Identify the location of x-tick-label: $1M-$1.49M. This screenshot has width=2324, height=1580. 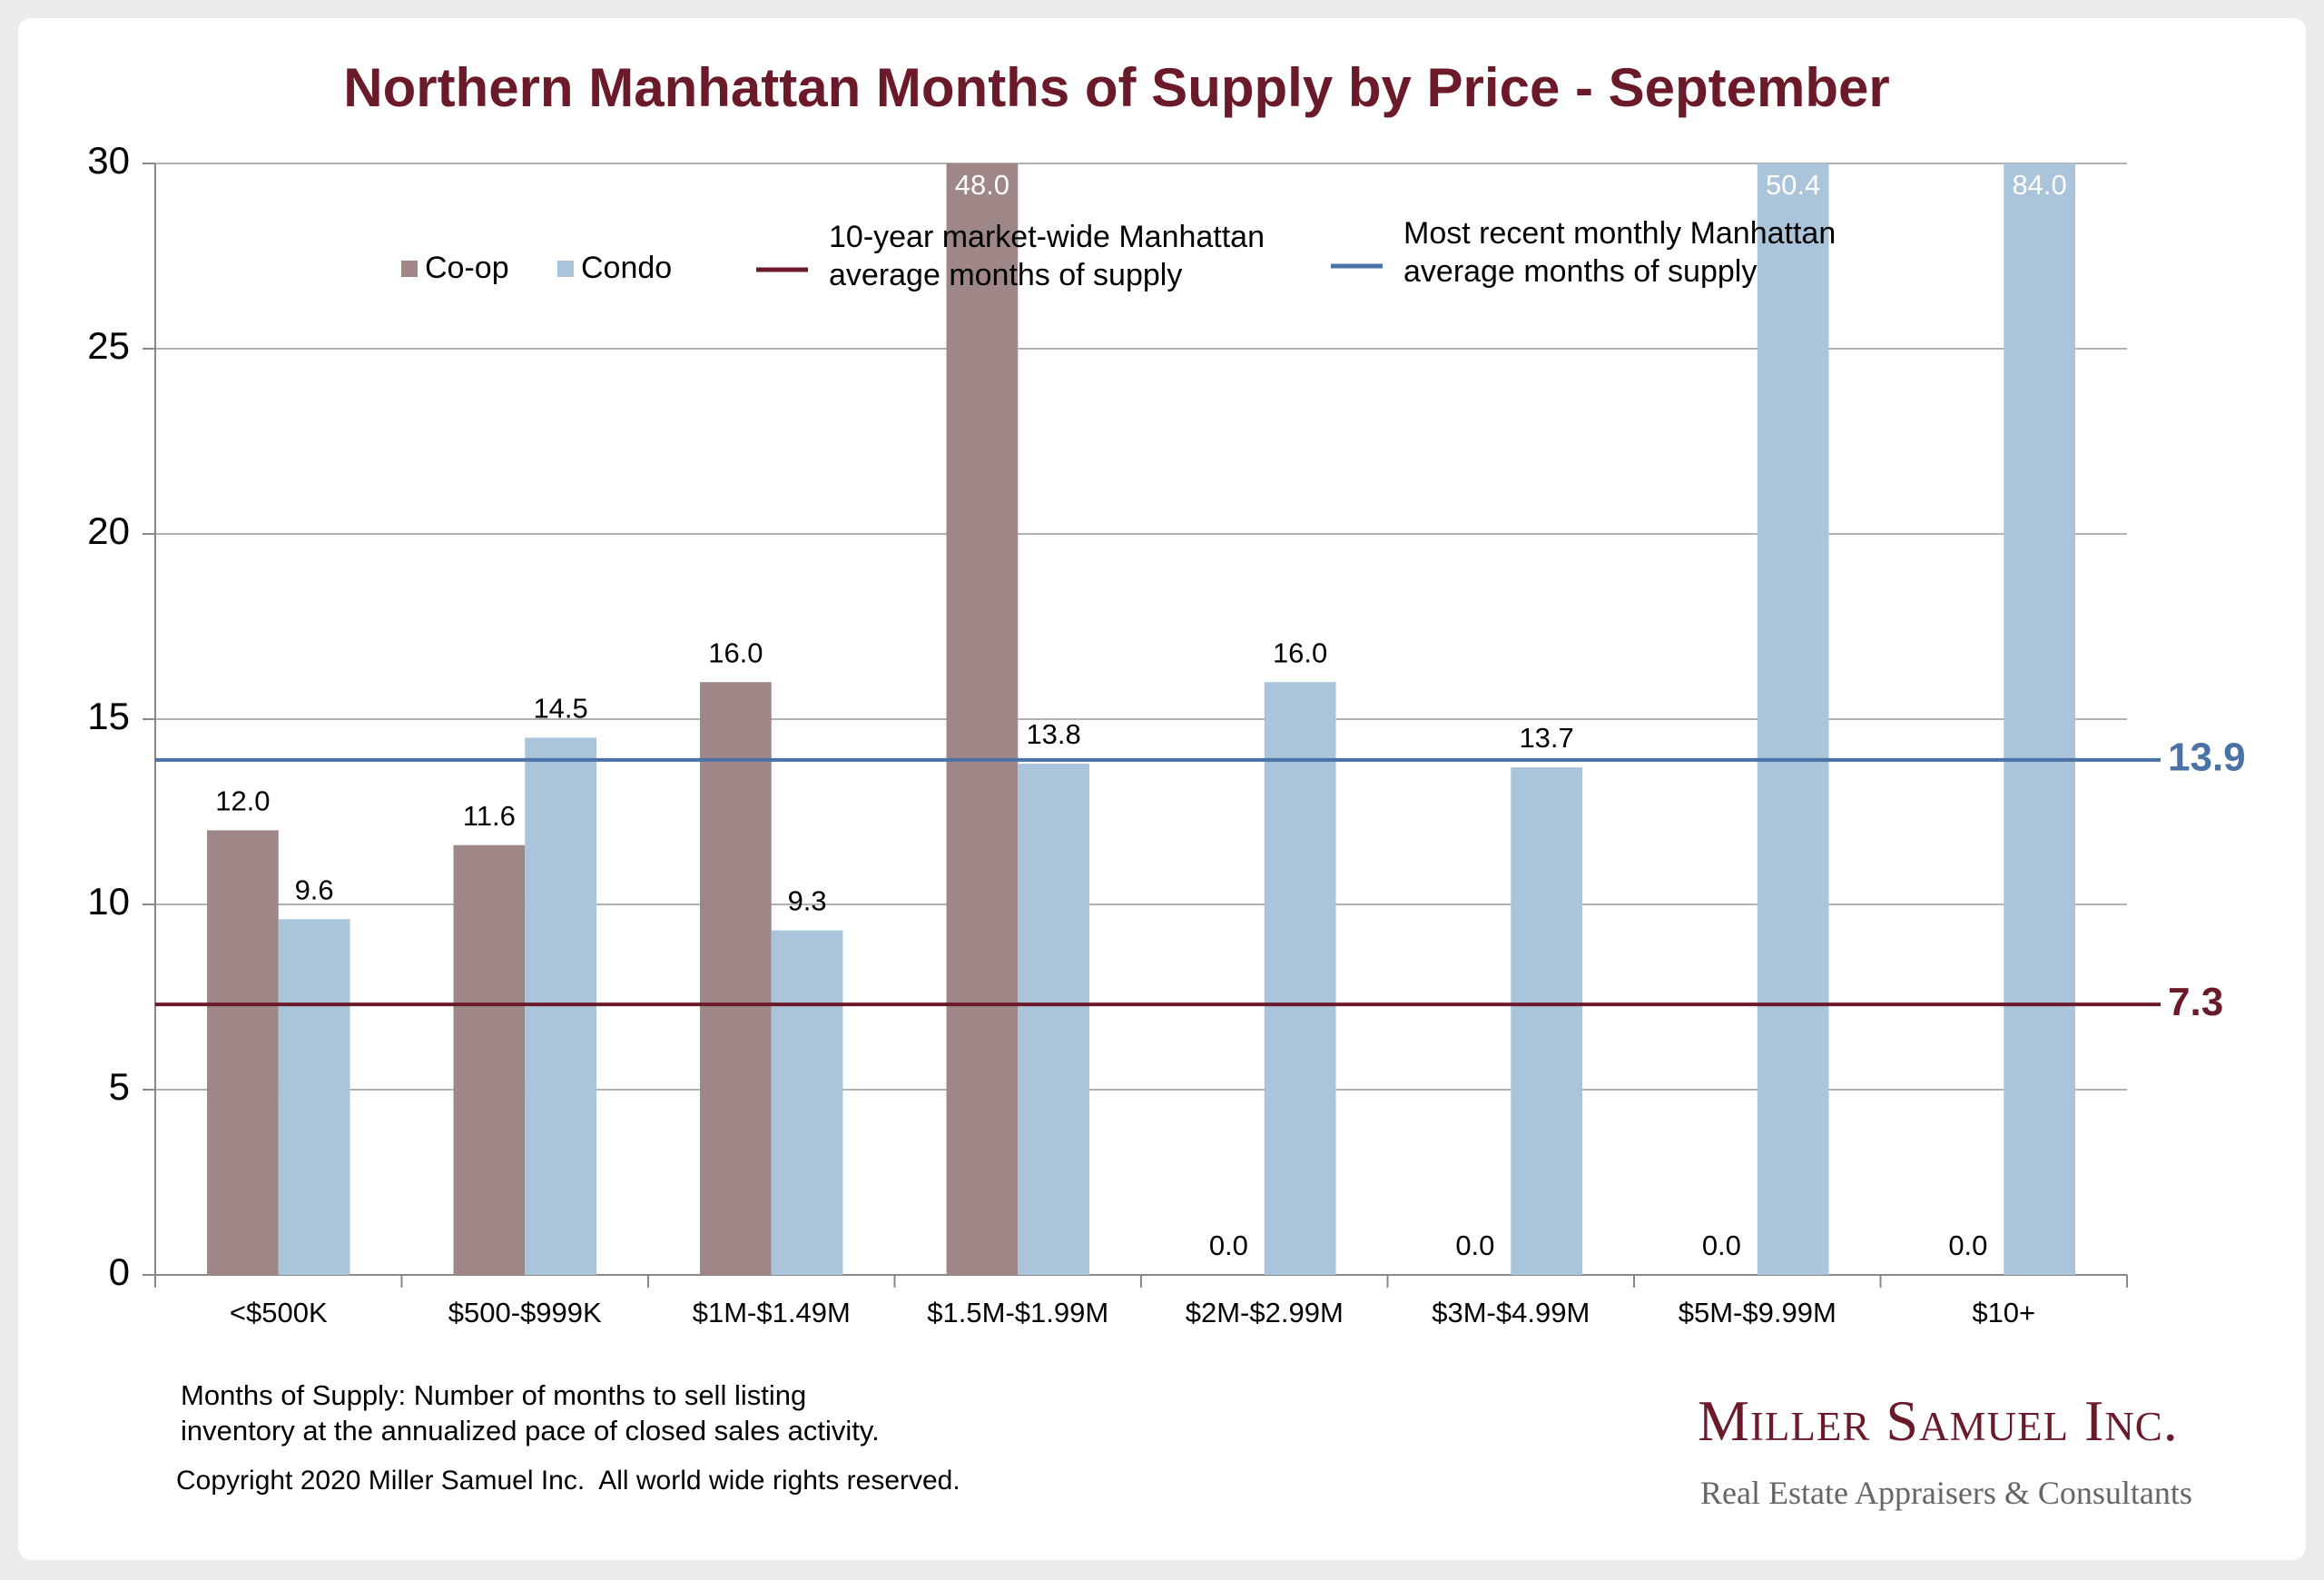
(772, 1313).